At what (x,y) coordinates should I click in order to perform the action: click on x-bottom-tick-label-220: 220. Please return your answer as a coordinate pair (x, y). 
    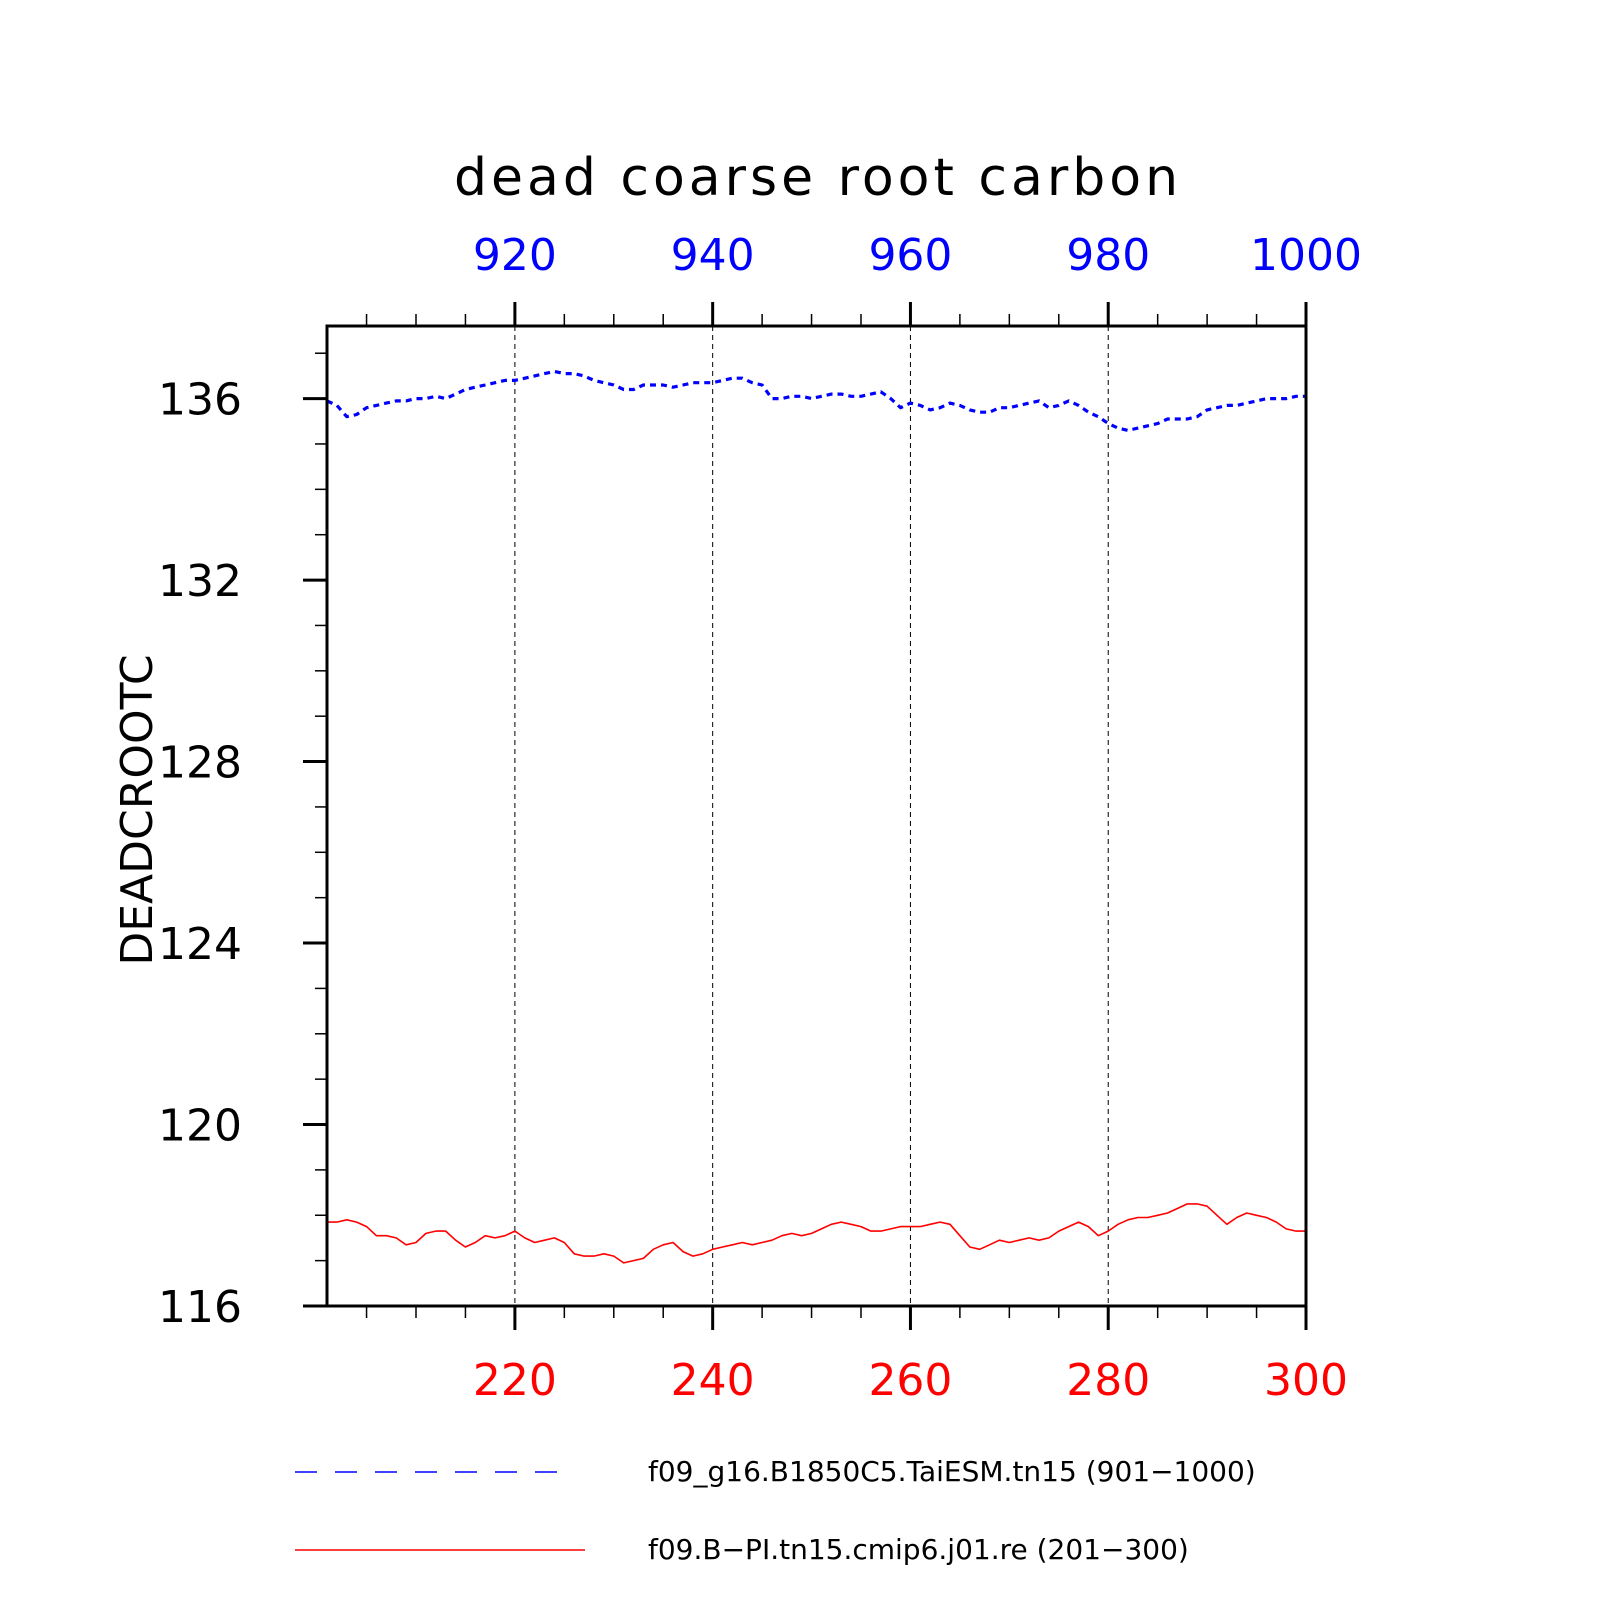
    Looking at the image, I should click on (515, 1380).